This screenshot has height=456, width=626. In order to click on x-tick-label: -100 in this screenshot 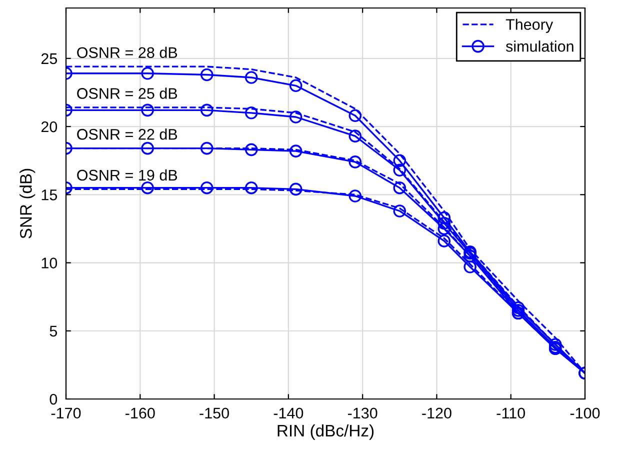, I will do `click(585, 413)`.